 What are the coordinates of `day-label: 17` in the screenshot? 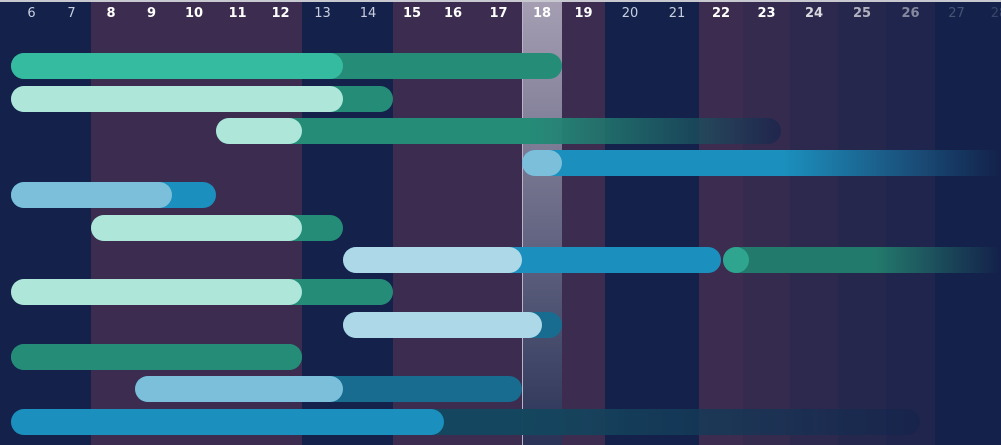 It's located at (498, 13).